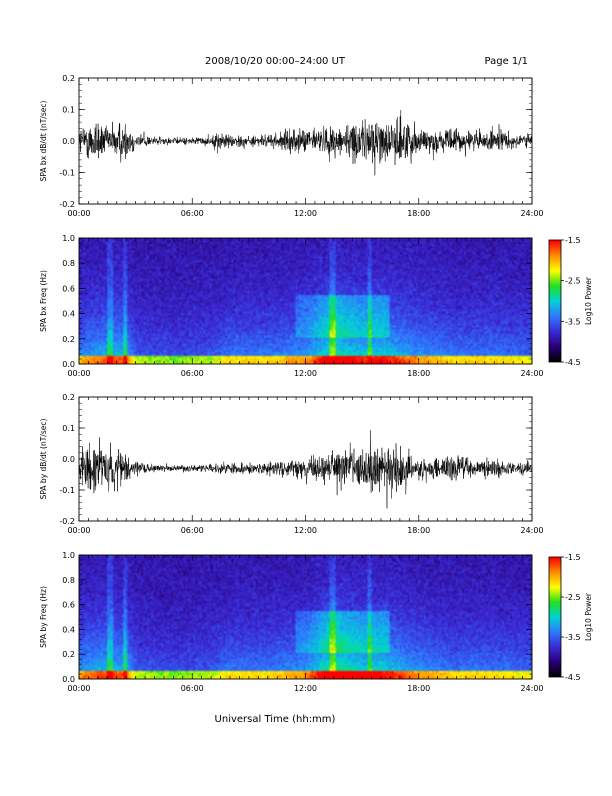 The height and width of the screenshot is (796, 612). What do you see at coordinates (78, 688) in the screenshot?
I see `by-spectrogram-x-tick-label: 00:00` at bounding box center [78, 688].